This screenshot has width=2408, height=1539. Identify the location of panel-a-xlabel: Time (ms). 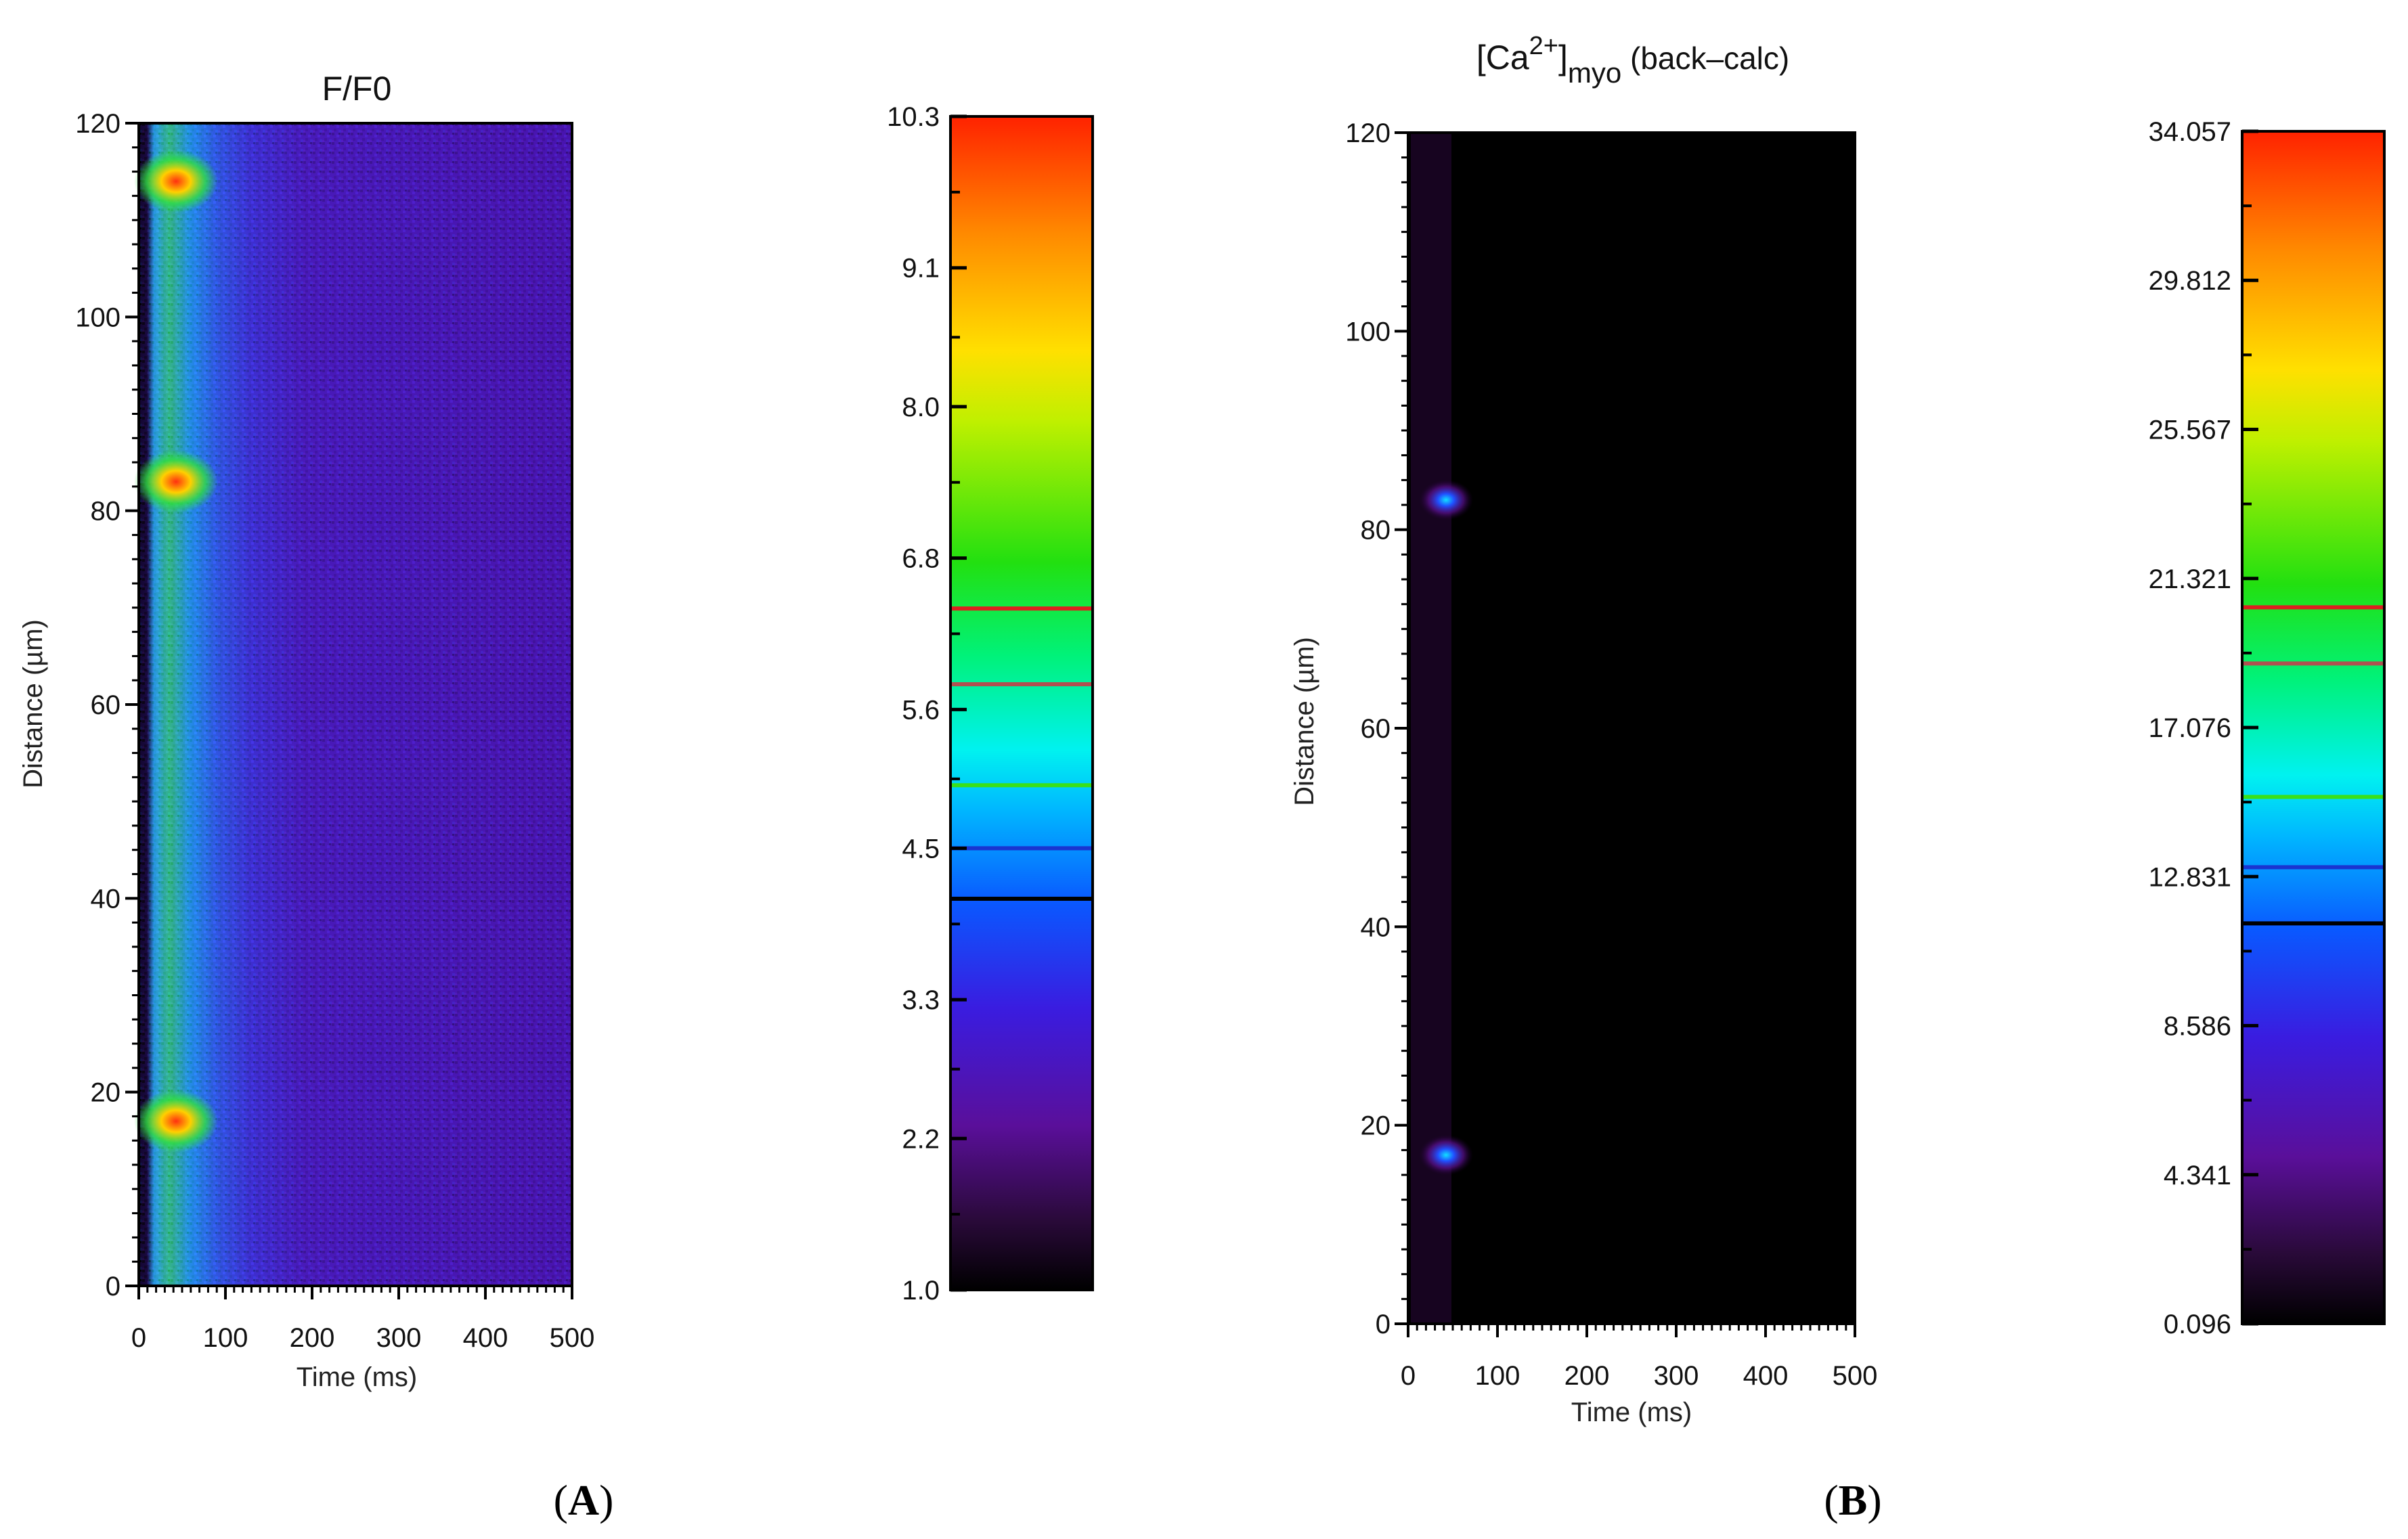
(357, 1377).